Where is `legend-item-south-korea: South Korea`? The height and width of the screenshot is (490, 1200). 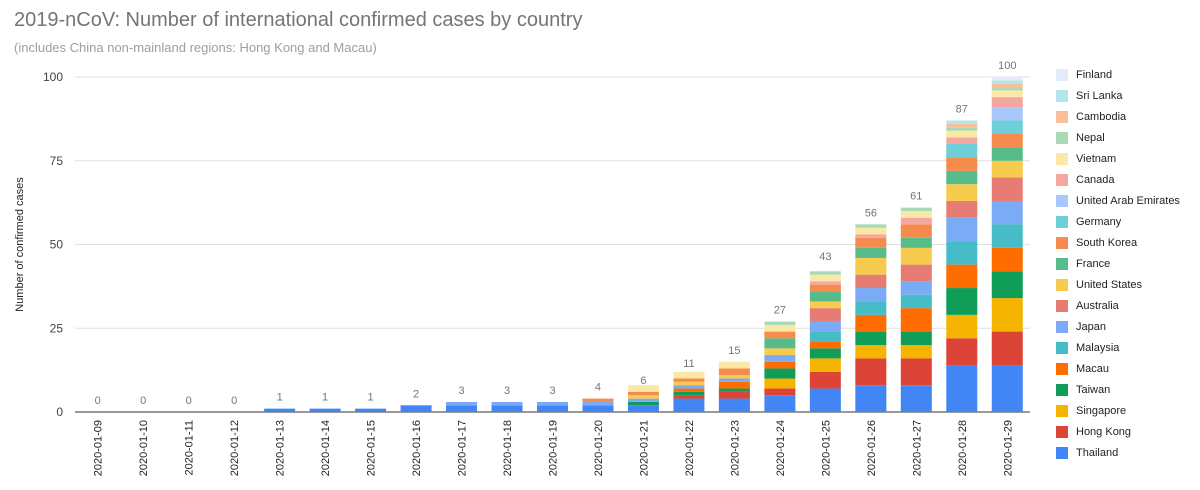 legend-item-south-korea: South Korea is located at coordinates (1096, 243).